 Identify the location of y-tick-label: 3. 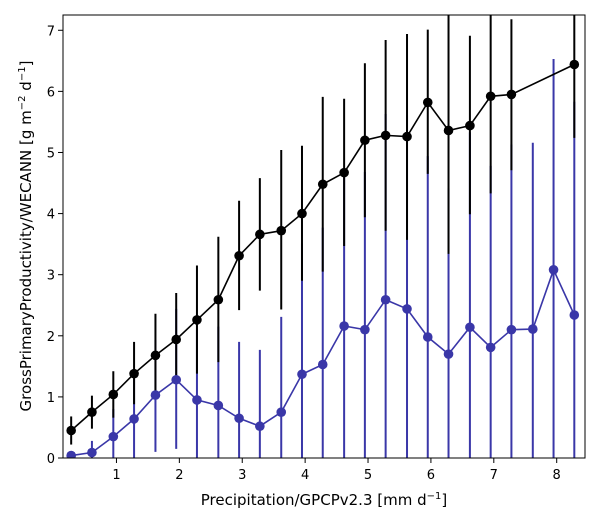
(51, 276).